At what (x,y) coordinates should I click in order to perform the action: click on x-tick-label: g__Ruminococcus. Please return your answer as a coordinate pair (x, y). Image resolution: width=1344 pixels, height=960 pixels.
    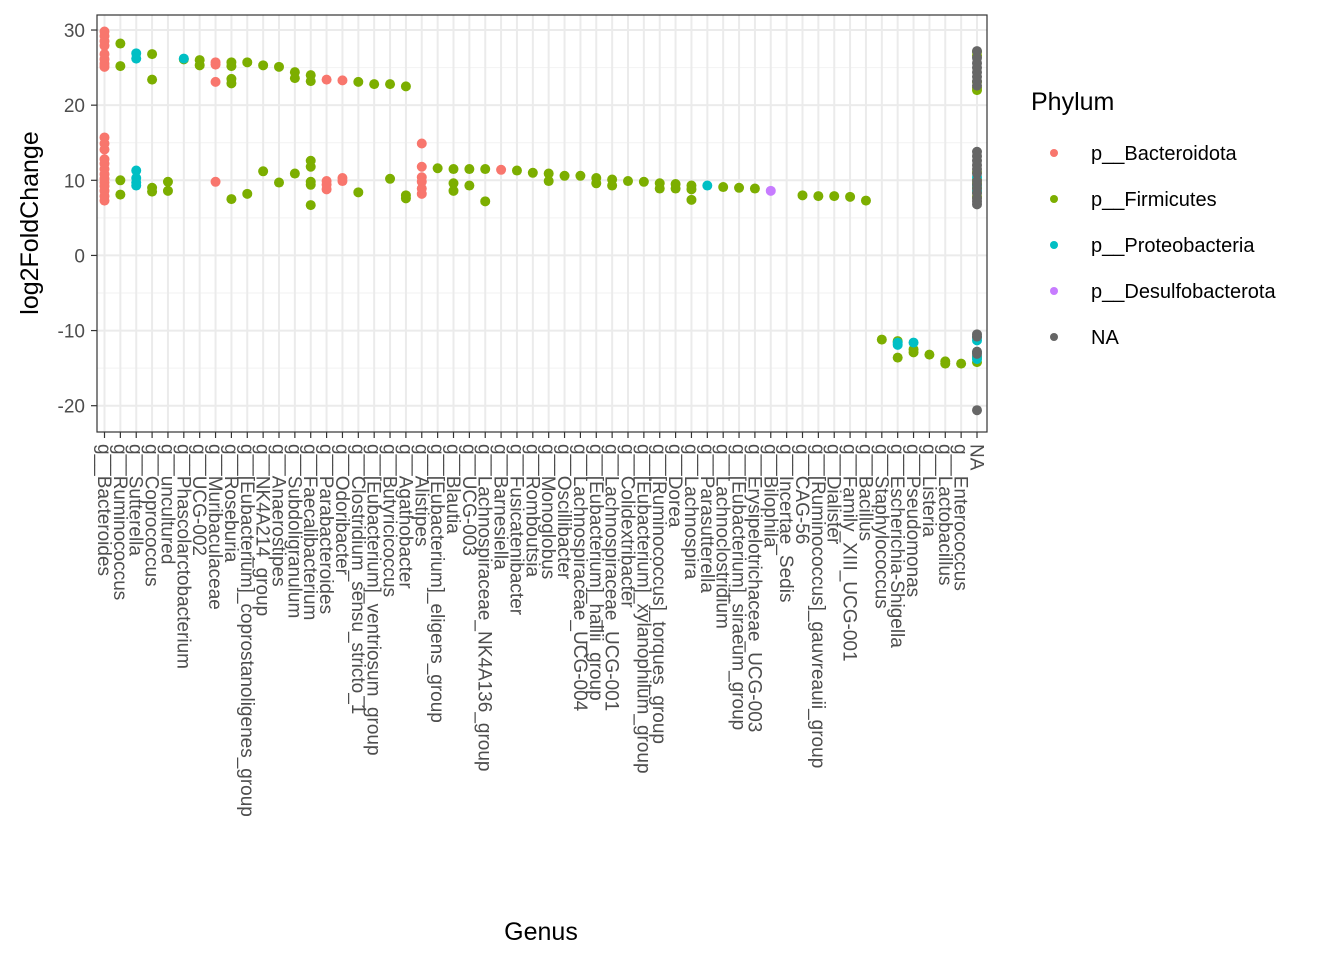
    Looking at the image, I should click on (119, 522).